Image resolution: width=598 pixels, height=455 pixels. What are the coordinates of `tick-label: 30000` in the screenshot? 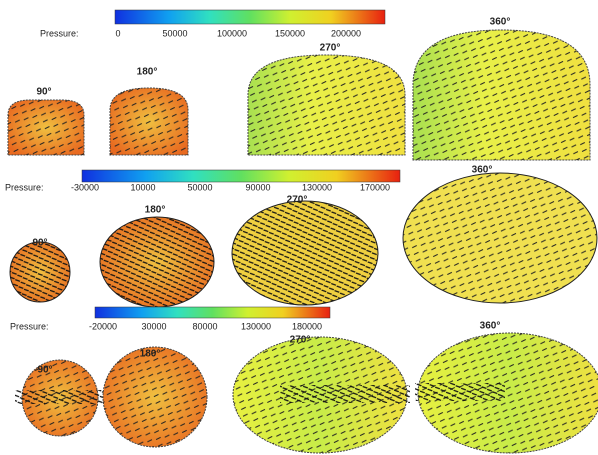 It's located at (153, 326).